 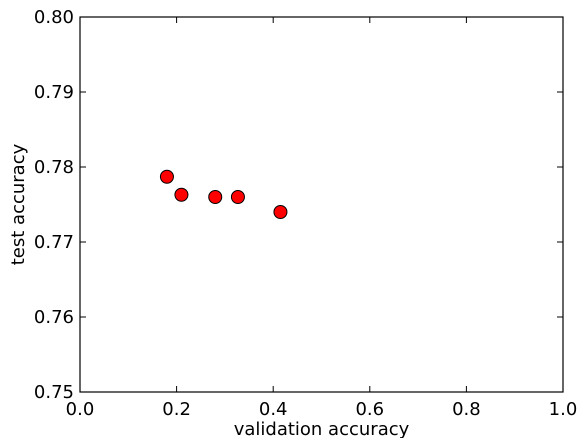 I want to click on x-axis-label: validation accuracy, so click(x=322, y=428).